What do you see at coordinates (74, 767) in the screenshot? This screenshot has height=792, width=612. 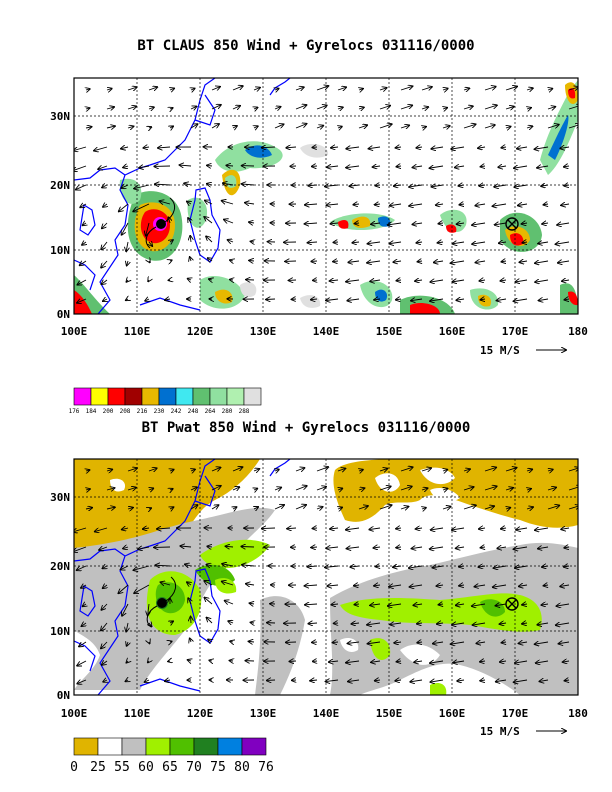 I see `legend-label: 0` at bounding box center [74, 767].